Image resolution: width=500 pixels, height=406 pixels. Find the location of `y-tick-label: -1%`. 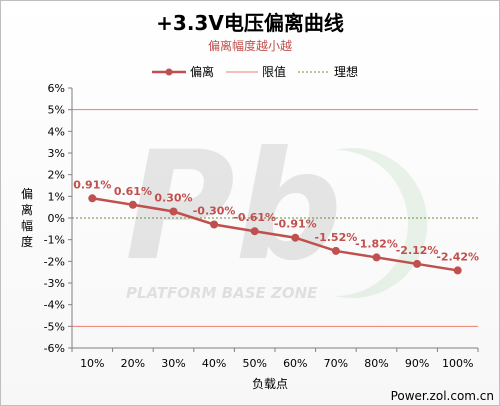

y-tick-label: -1% is located at coordinates (54, 240).